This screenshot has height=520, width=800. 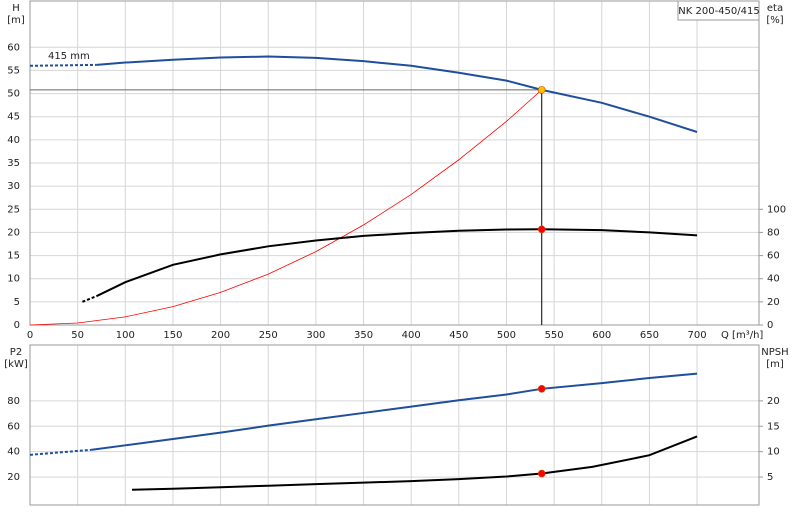 I want to click on title-box, so click(x=718, y=10).